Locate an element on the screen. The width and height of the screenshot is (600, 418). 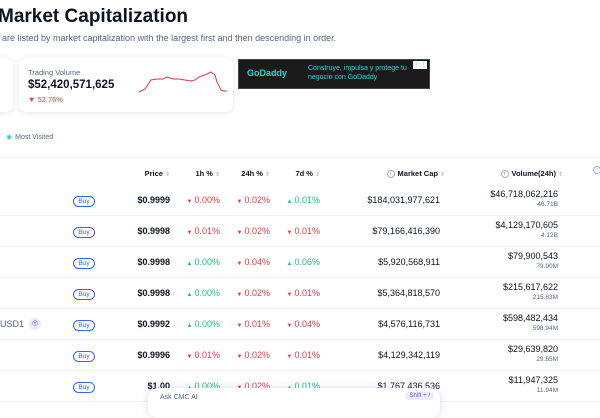
volume-short: 598.94M is located at coordinates (545, 328).